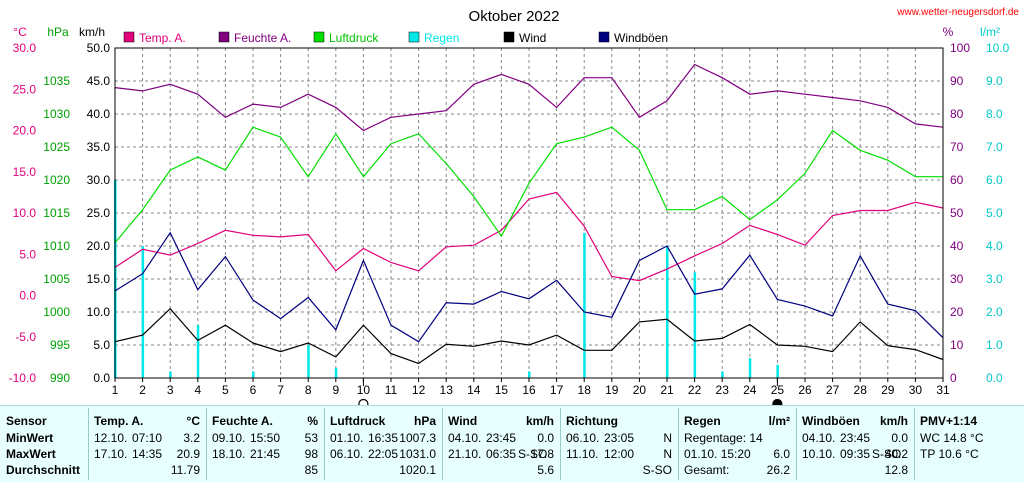 The width and height of the screenshot is (1024, 482). Describe the element at coordinates (170, 390) in the screenshot. I see `x-tick-label: 3` at that location.